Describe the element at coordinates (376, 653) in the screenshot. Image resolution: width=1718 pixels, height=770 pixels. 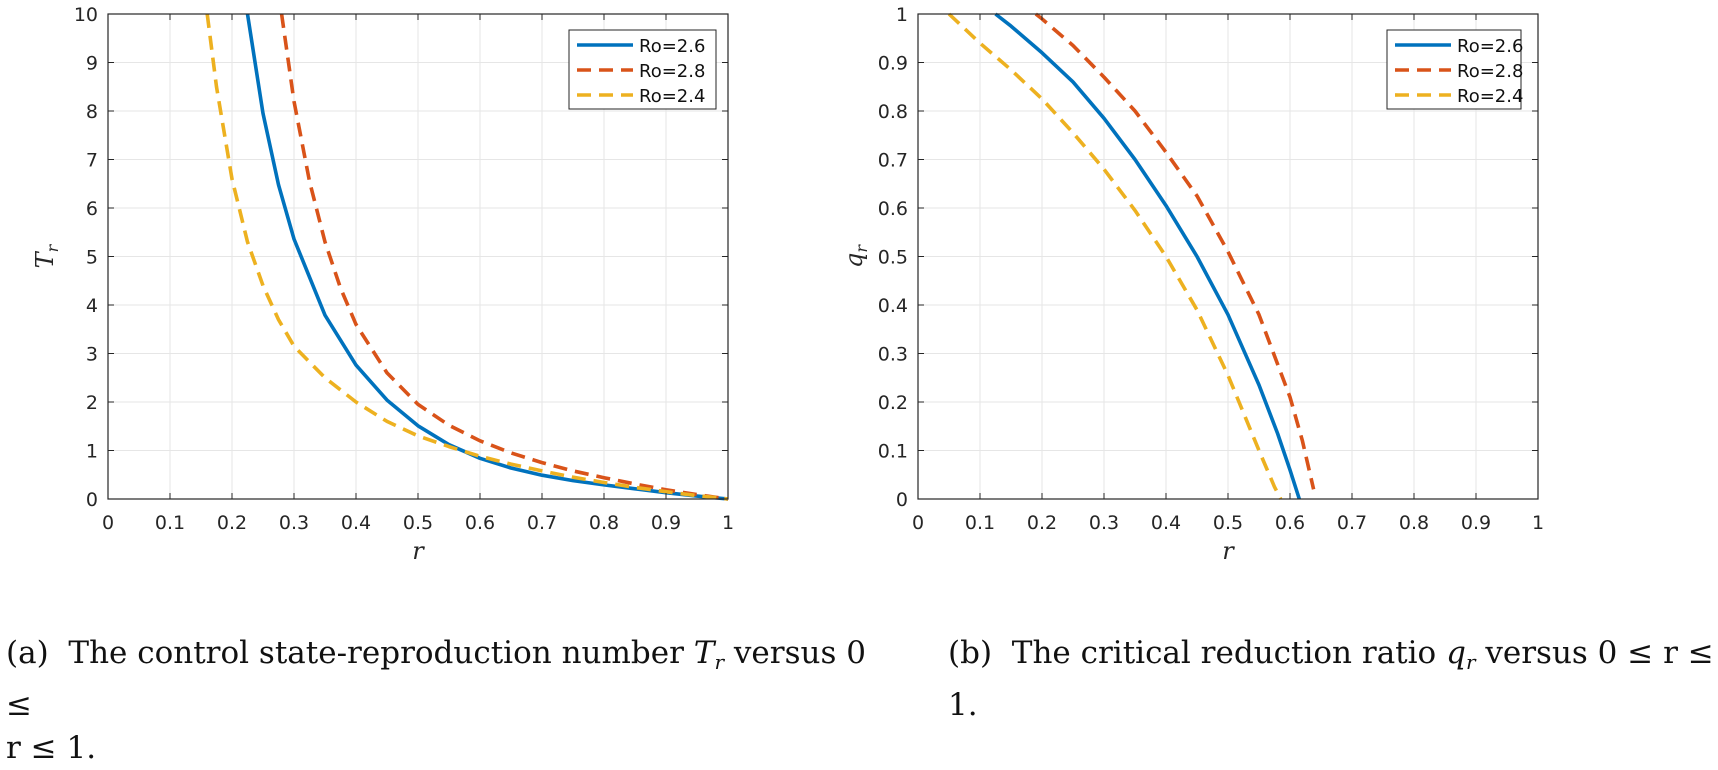
I see `caption-a-text: The control state-reproduction number` at that location.